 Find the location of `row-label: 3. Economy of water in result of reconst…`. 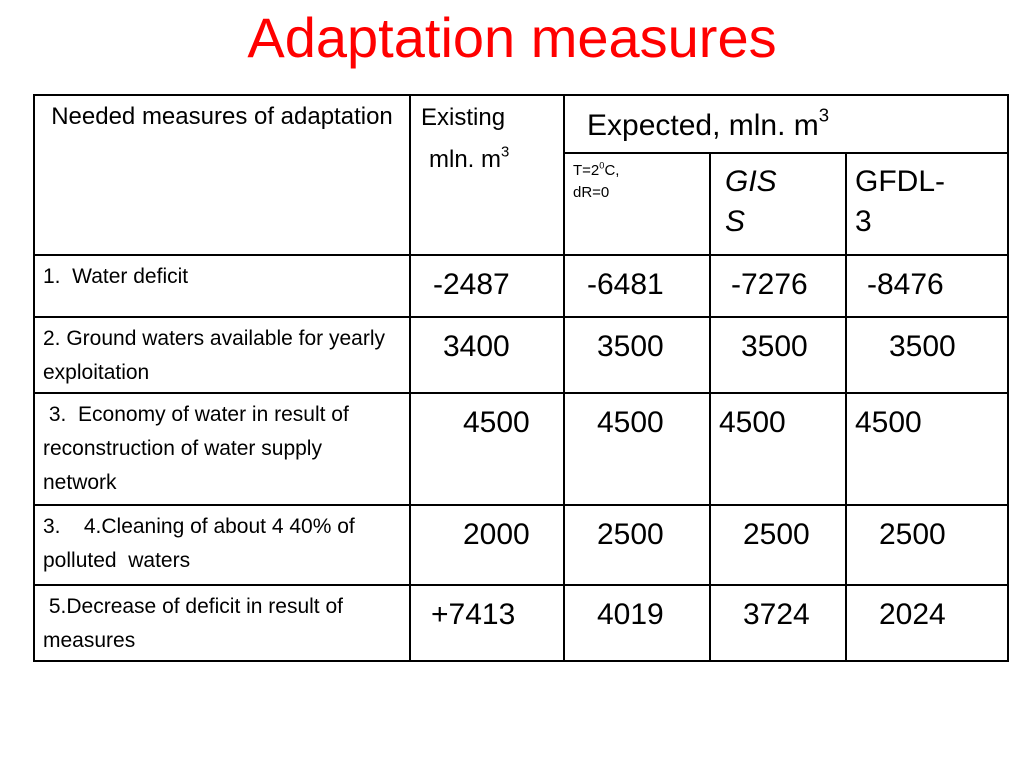

row-label: 3. Economy of water in result of reconst… is located at coordinates (222, 449).